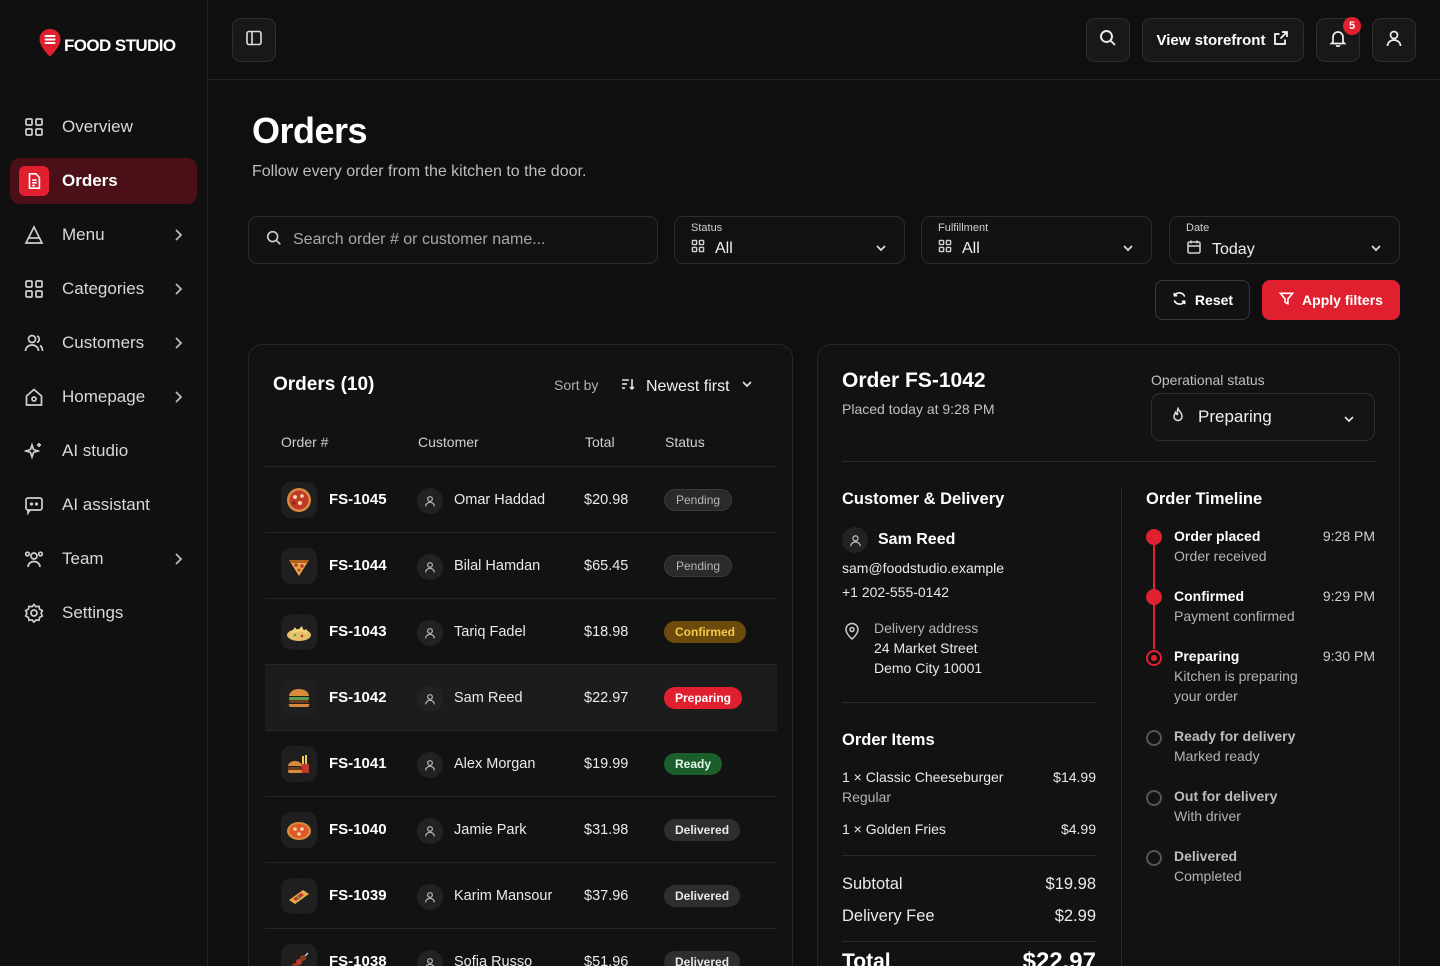 This screenshot has width=1440, height=966. I want to click on table-row: FS-1041 Alex Morgan $19.99 Ready, so click(521, 764).